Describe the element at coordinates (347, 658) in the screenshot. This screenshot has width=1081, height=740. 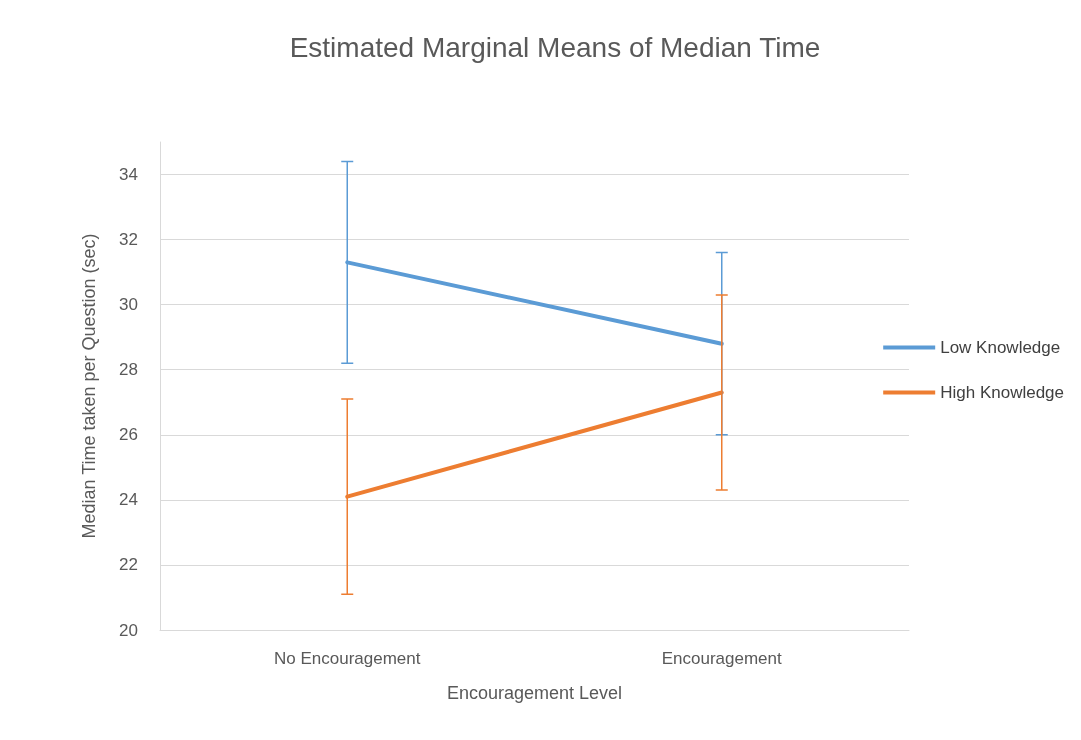
I see `x-tick-label: No Encouragement` at that location.